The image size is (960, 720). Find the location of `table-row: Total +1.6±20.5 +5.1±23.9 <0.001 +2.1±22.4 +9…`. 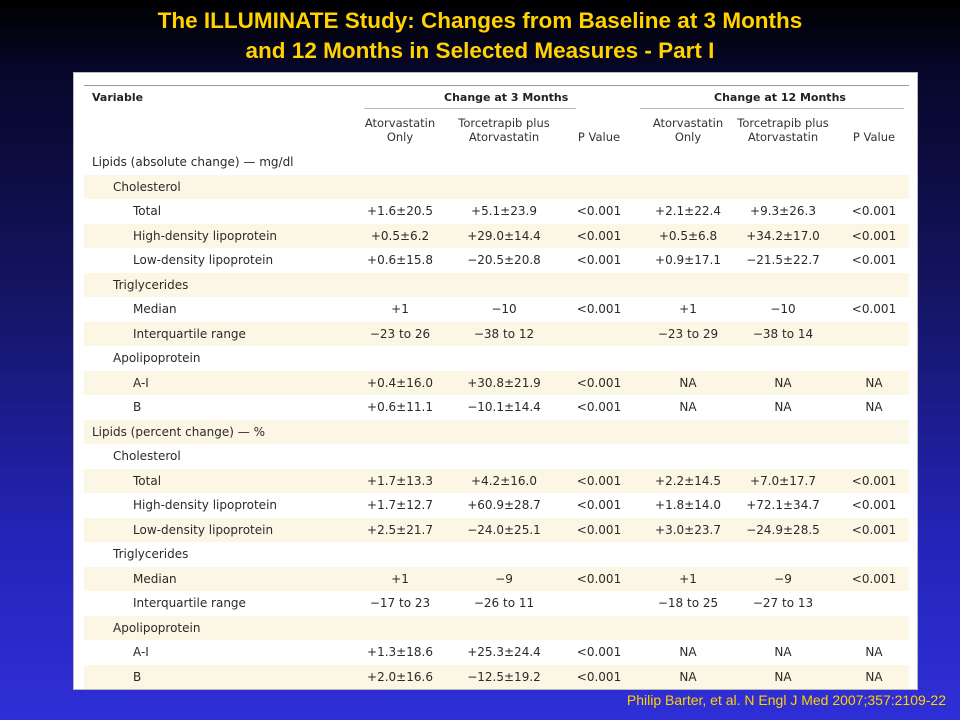

table-row: Total +1.6±20.5 +5.1±23.9 <0.001 +2.1±22.4 +9… is located at coordinates (496, 211).